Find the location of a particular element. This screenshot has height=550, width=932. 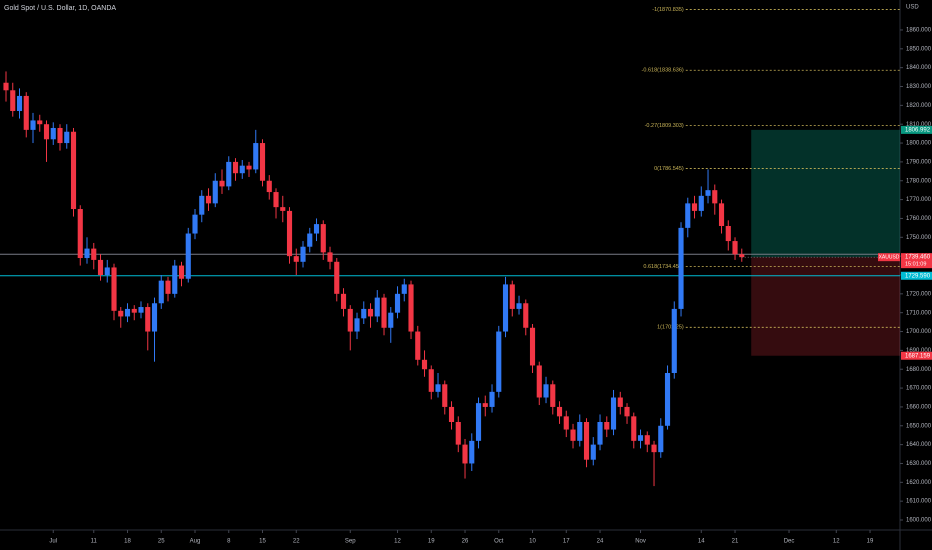

y-tick-label: 1800.000 is located at coordinates (919, 144).